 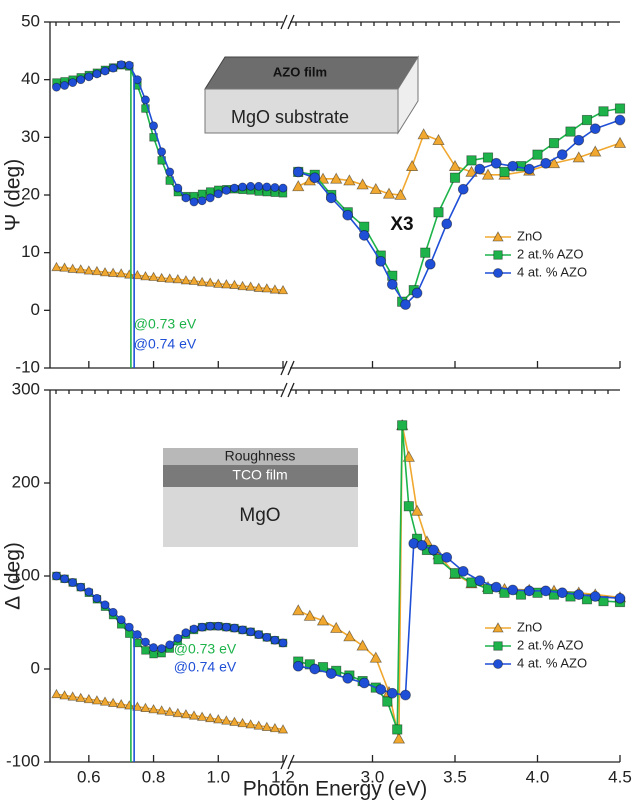 What do you see at coordinates (205, 649) in the screenshot?
I see `reference-label: @0.73 eV` at bounding box center [205, 649].